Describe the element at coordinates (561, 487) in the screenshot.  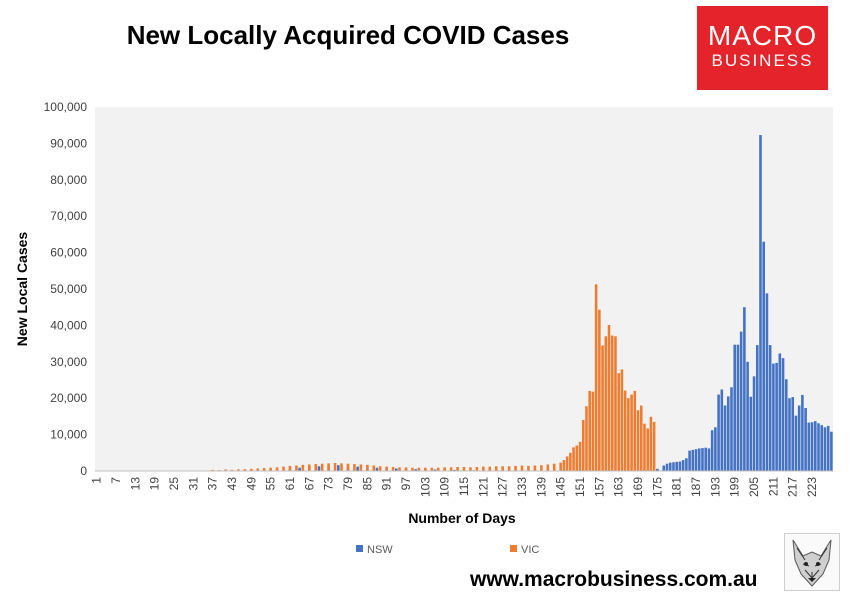
I see `x-tick-label: 145` at that location.